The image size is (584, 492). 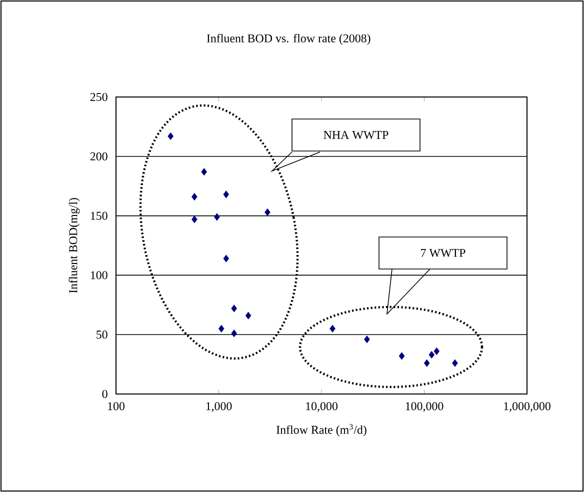 I want to click on y-tick-label: 150, so click(x=99, y=216).